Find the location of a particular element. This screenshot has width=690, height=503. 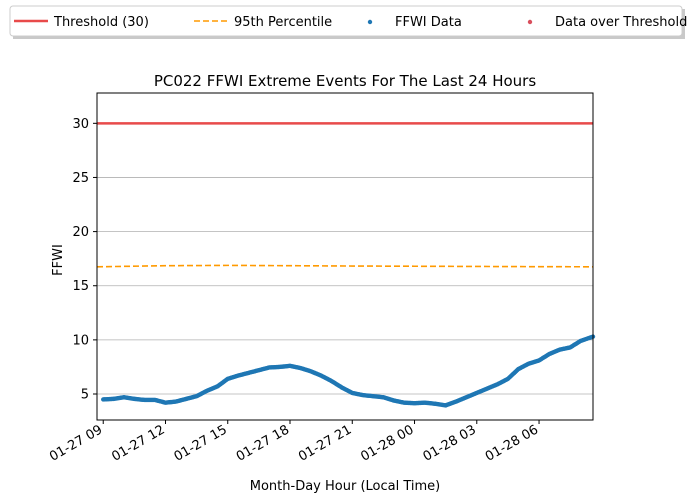

x-tick-label: 01-27 18 is located at coordinates (263, 443).